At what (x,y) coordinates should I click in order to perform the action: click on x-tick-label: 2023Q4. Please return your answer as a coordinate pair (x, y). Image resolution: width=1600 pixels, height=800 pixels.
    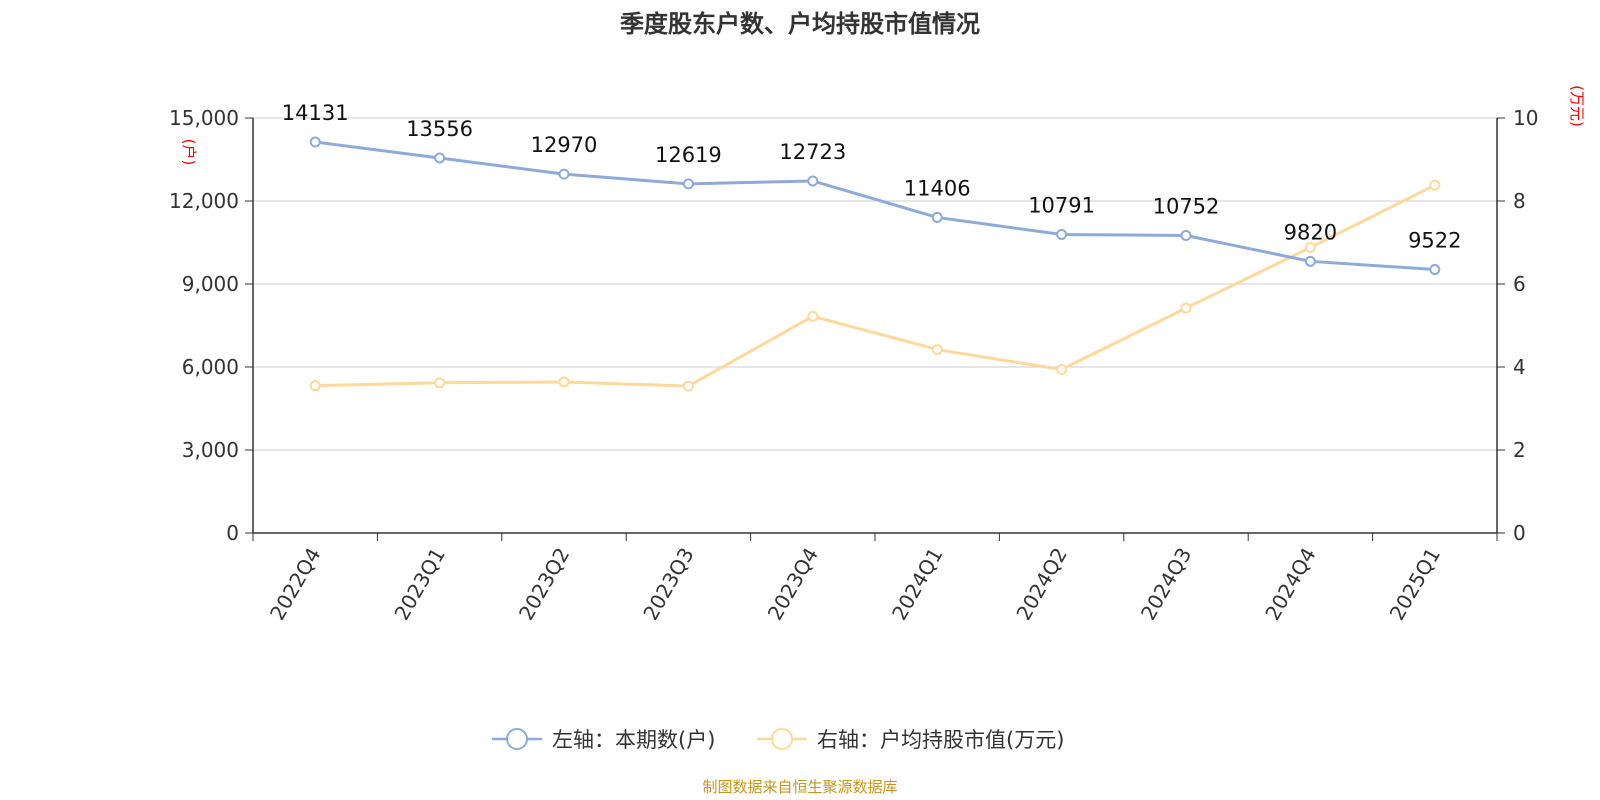
    Looking at the image, I should click on (793, 584).